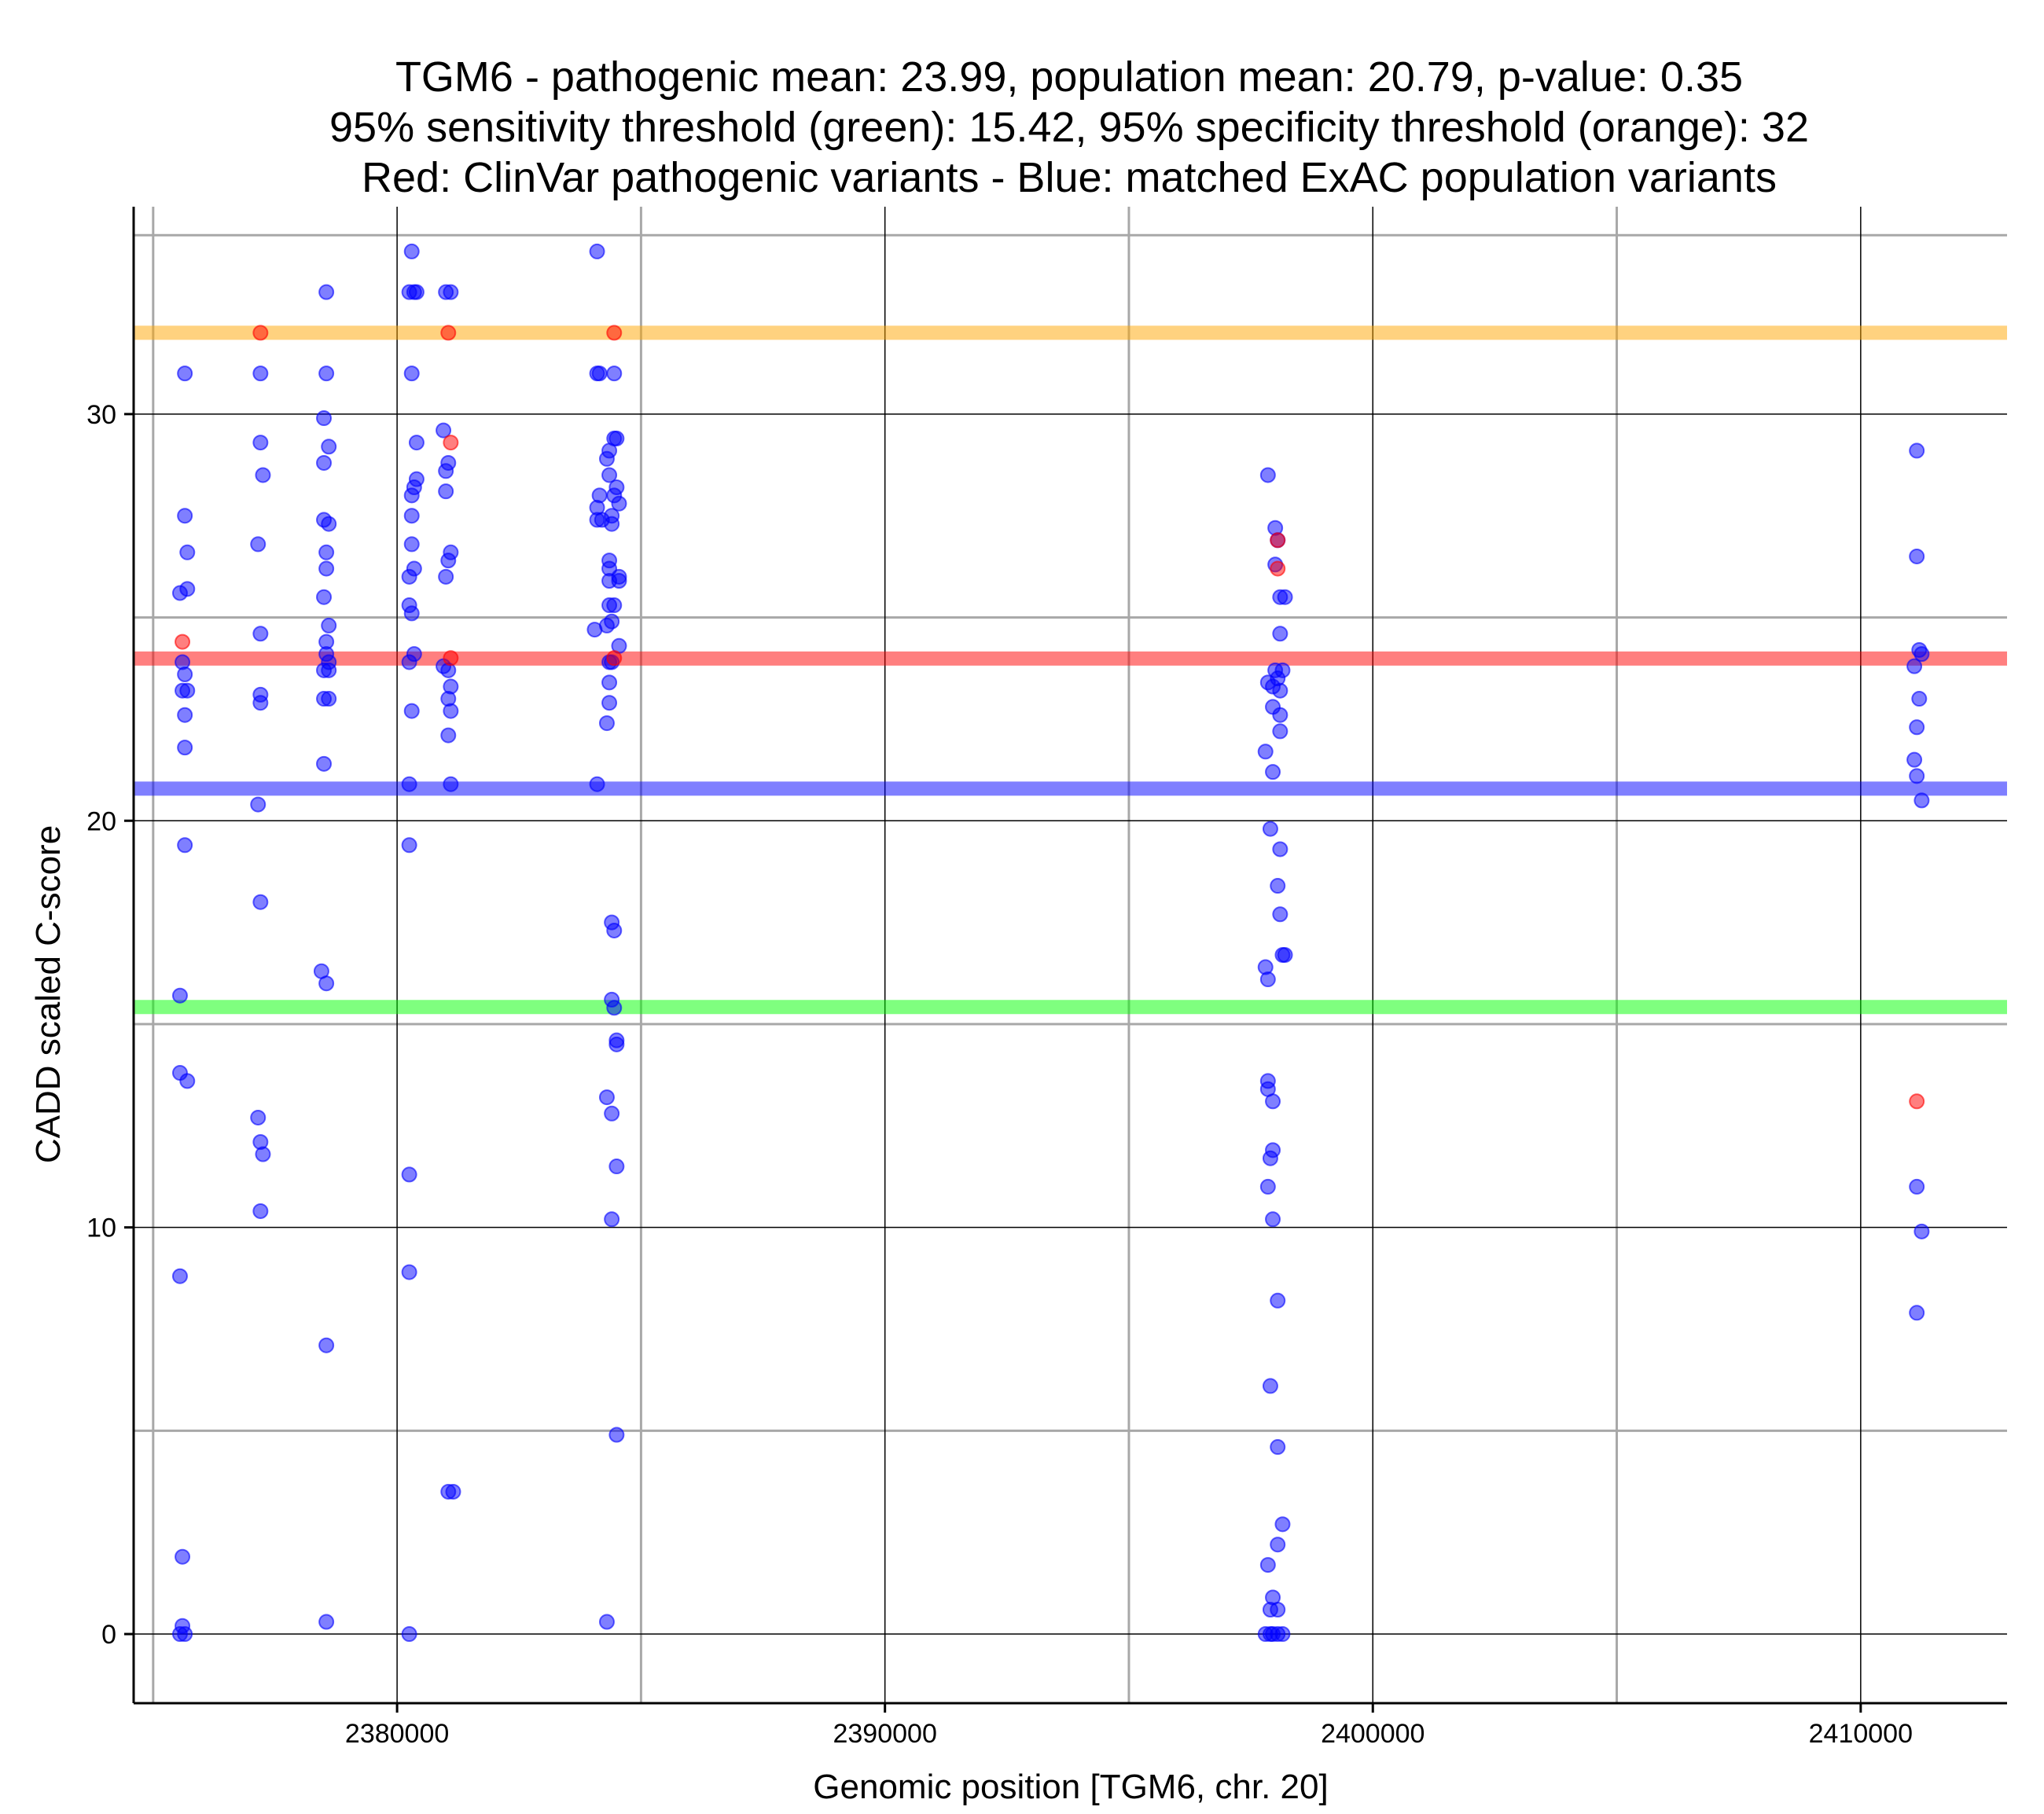  I want to click on x-axis-ticks: 2380000 2390000 2400000 2410000, so click(1129, 1726).